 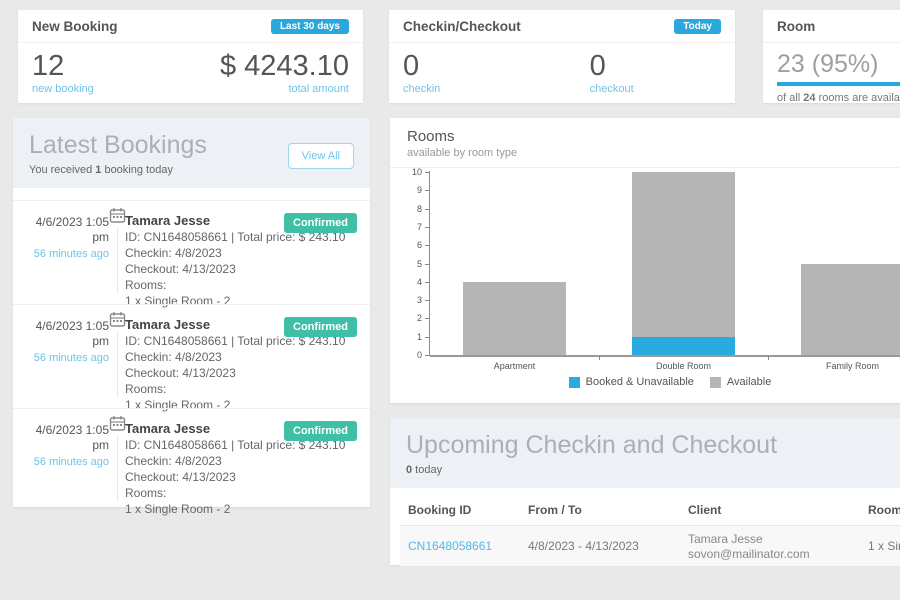 What do you see at coordinates (419, 318) in the screenshot?
I see `ylabel: 2` at bounding box center [419, 318].